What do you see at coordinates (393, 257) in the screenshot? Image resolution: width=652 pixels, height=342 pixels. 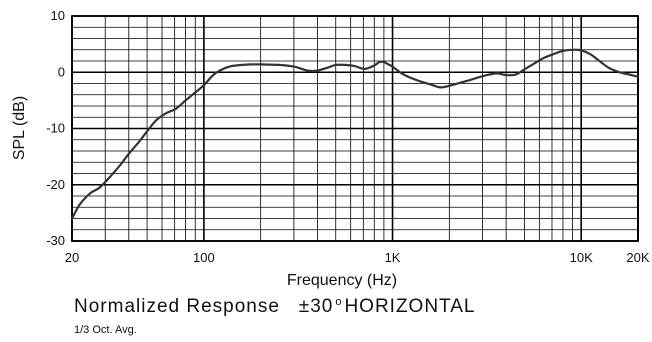 I see `x-tick-label: 1K` at bounding box center [393, 257].